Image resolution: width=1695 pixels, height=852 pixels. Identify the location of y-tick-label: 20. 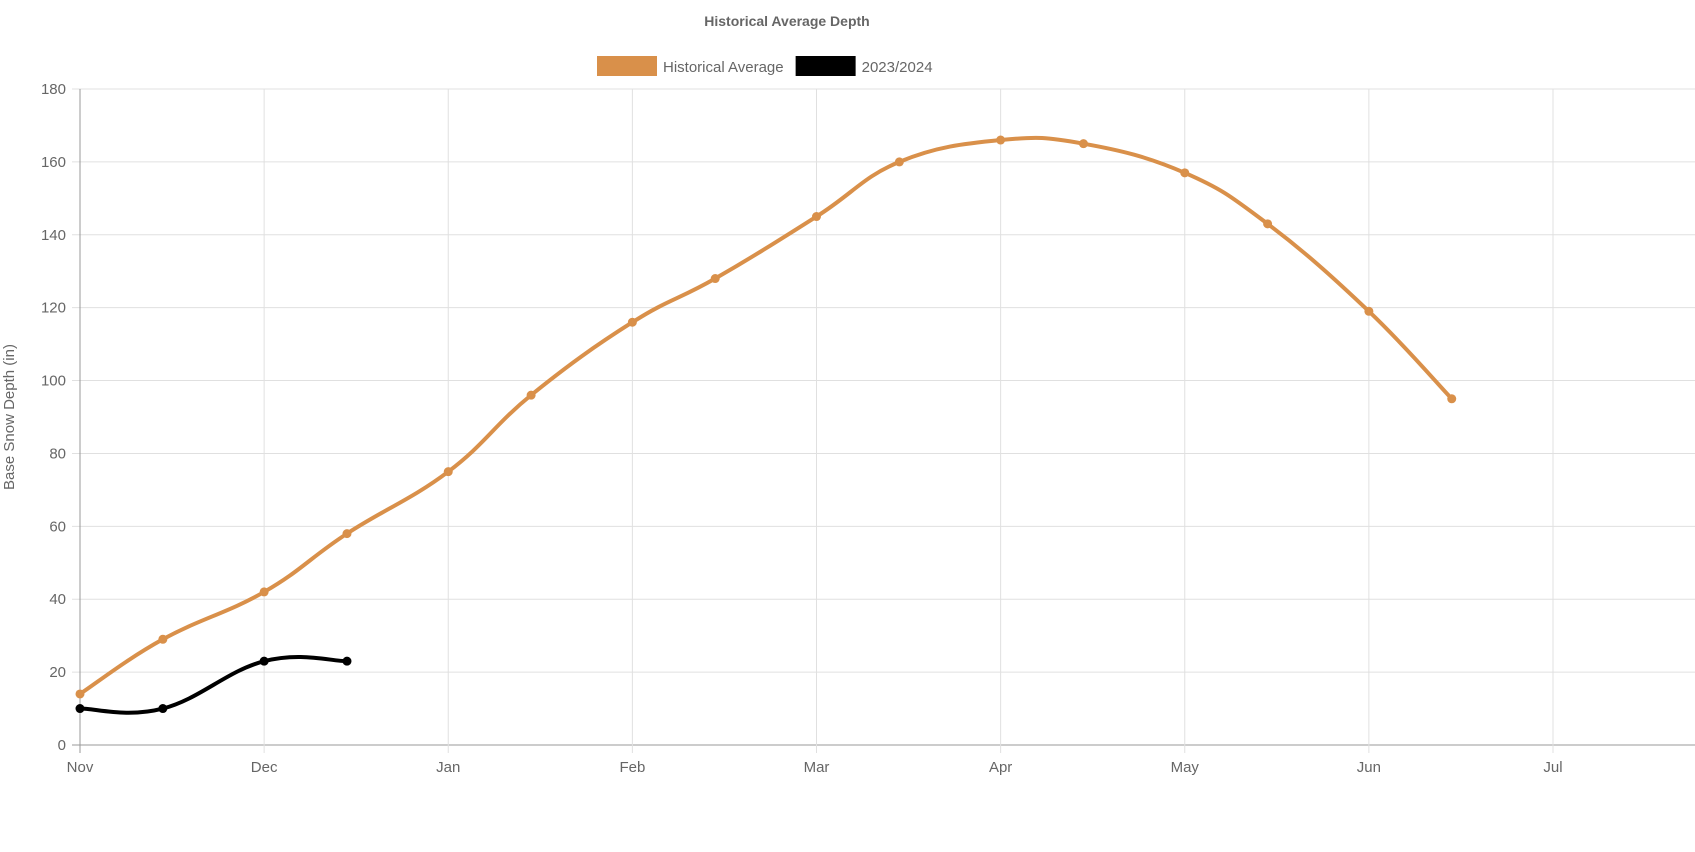
(57, 672).